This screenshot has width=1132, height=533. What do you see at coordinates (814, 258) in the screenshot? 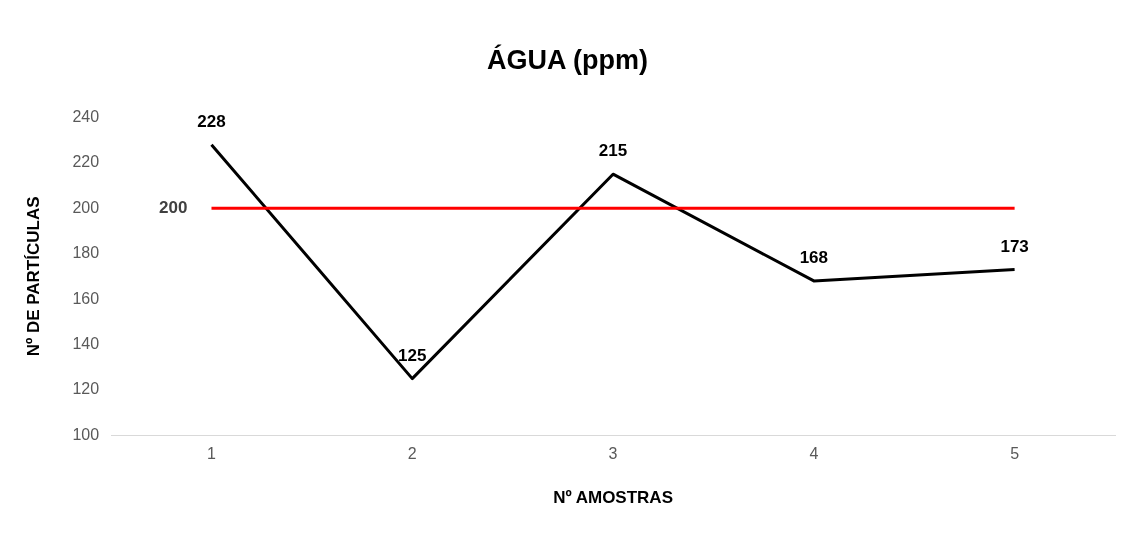
I see `data-label: 168` at bounding box center [814, 258].